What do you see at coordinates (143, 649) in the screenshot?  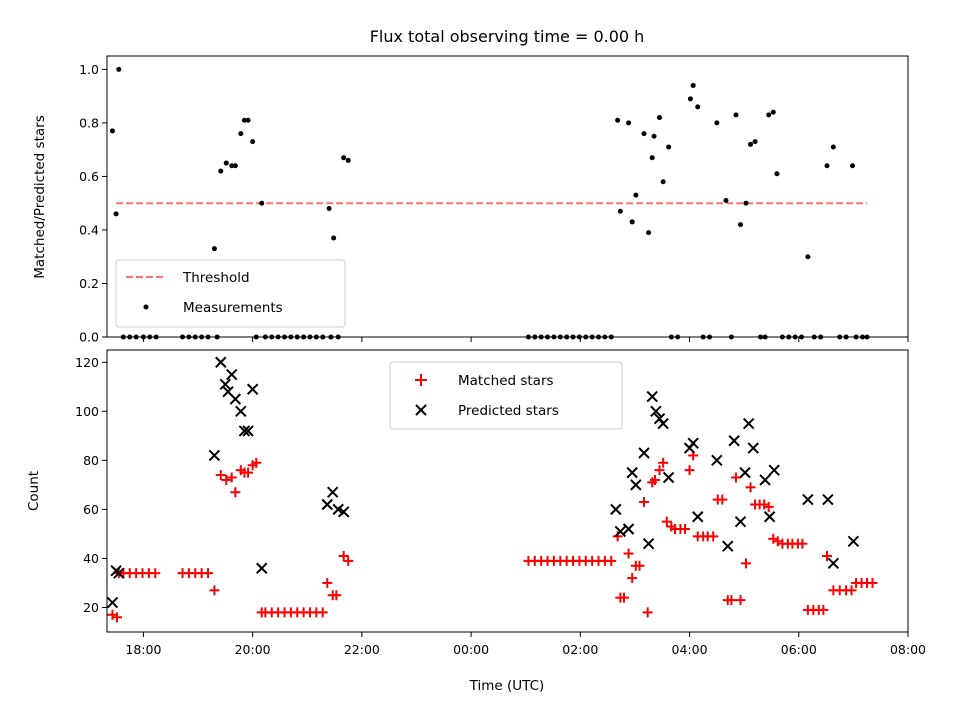 I see `x-tick-label: 18:00` at bounding box center [143, 649].